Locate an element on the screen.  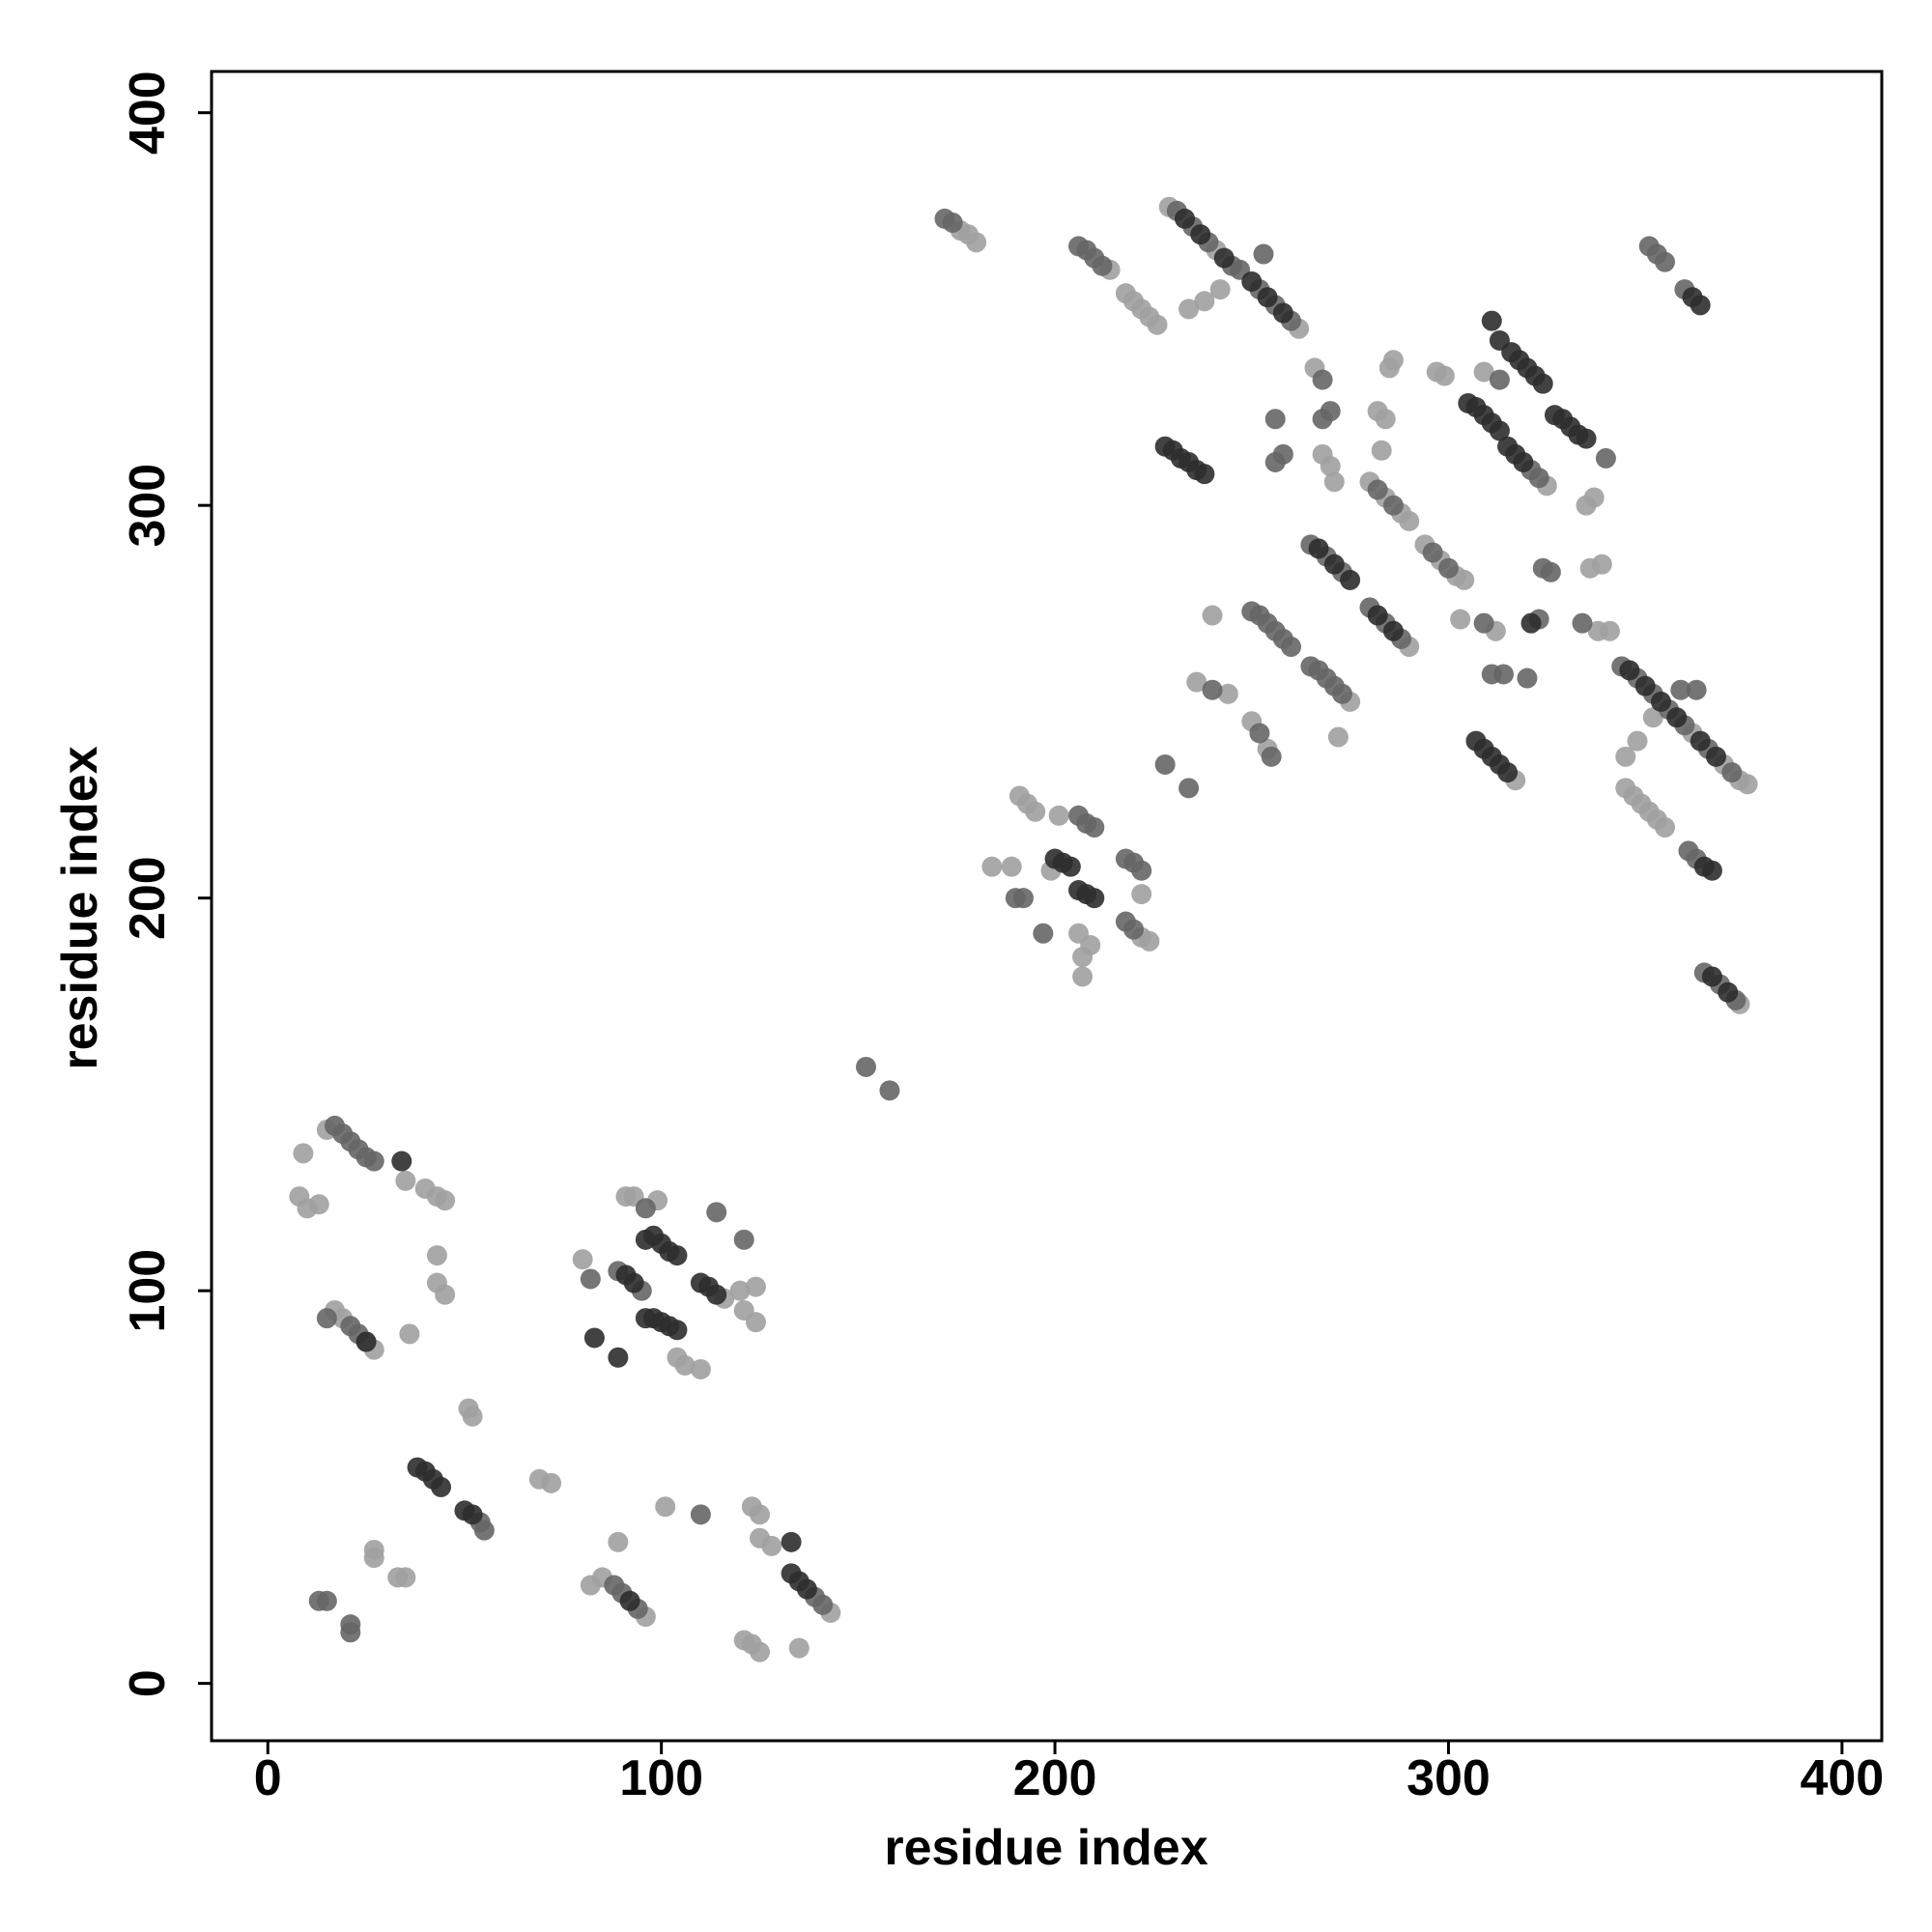
x-tick-label: 300 is located at coordinates (1448, 1778).